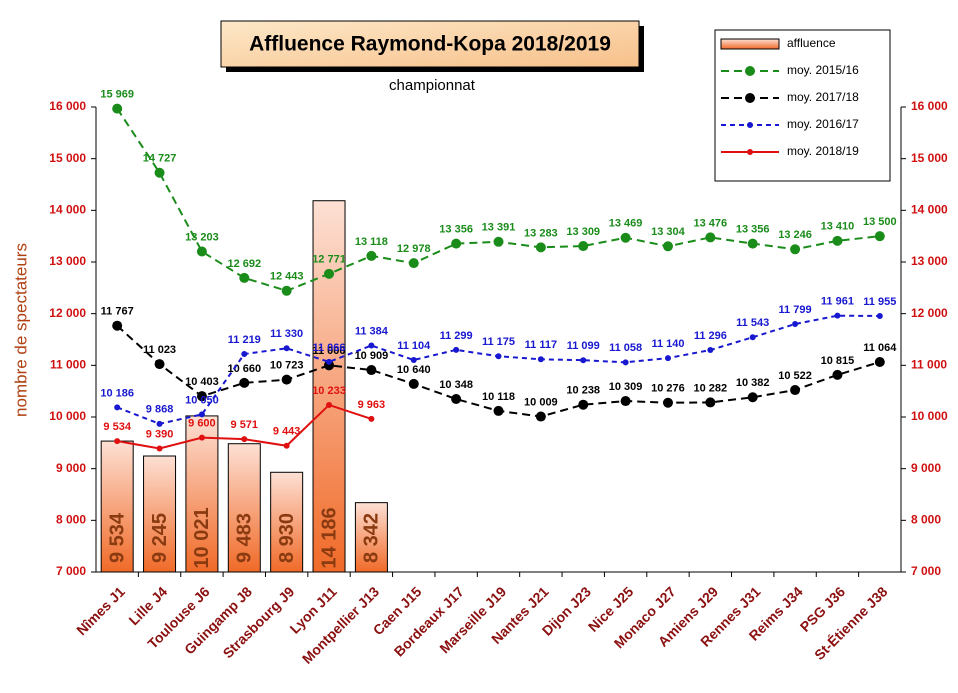  What do you see at coordinates (667, 344) in the screenshot?
I see `point-value-label: 11 140` at bounding box center [667, 344].